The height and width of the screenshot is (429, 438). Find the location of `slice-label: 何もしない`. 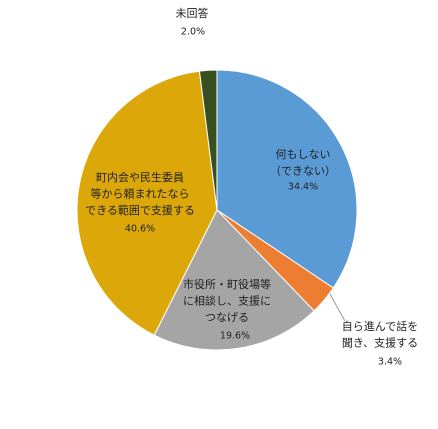

slice-label: 何もしない is located at coordinates (303, 154).